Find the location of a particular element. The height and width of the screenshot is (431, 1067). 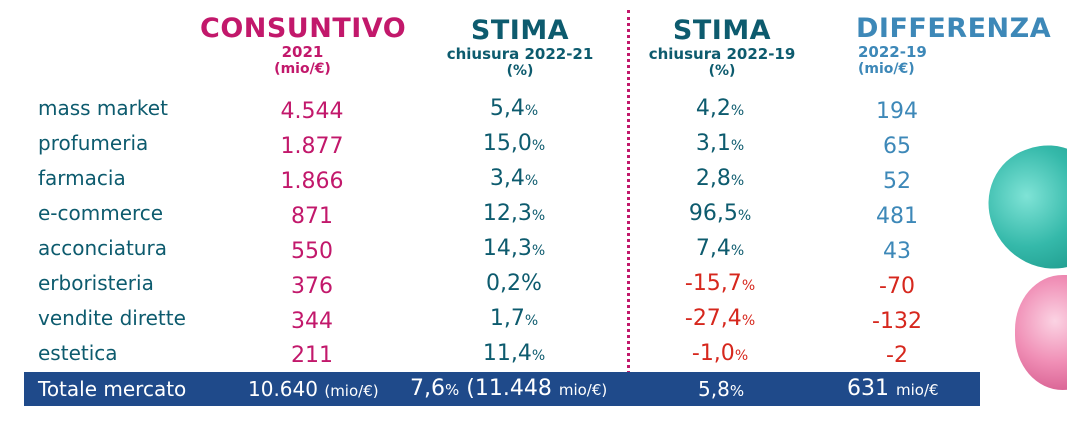

category-label: vendite dirette is located at coordinates (112, 318).